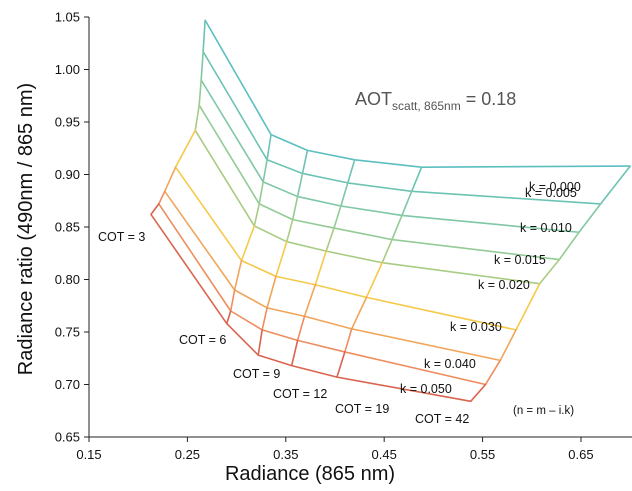 Image resolution: width=632 pixels, height=491 pixels. What do you see at coordinates (67, 69) in the screenshot?
I see `y-tick-label: 1.00` at bounding box center [67, 69].